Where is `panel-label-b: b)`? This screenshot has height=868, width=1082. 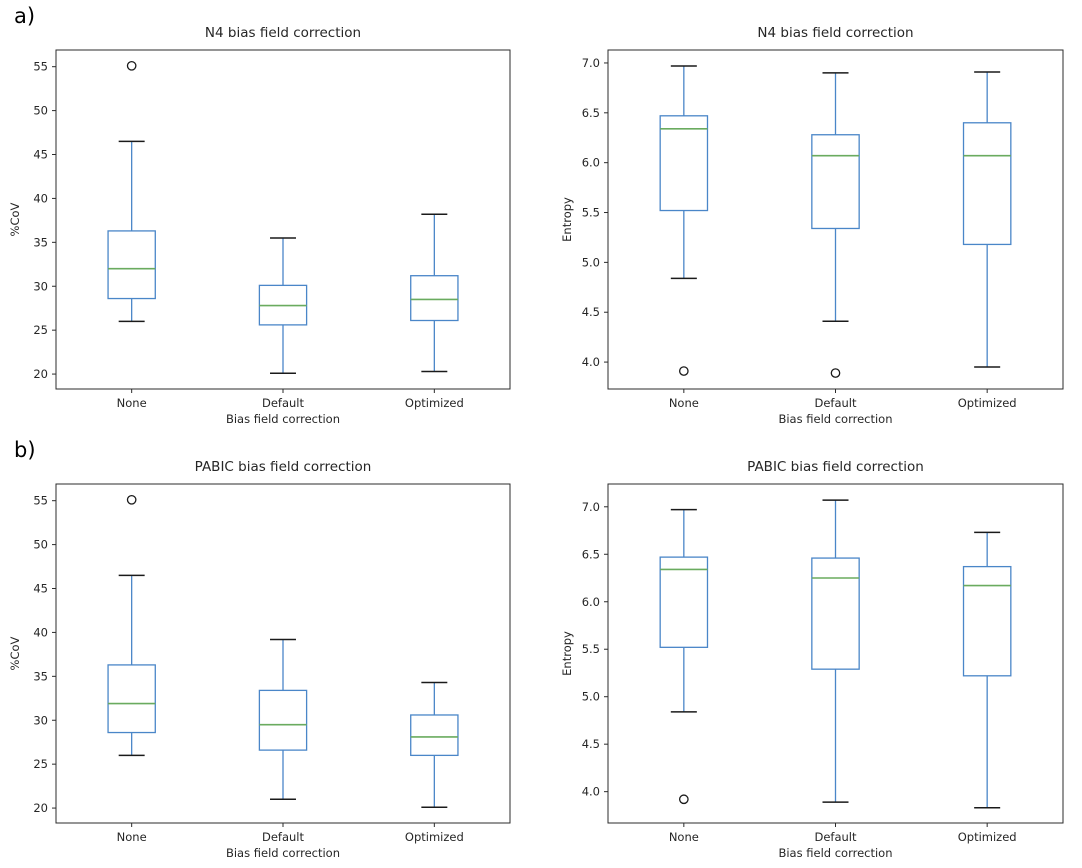
panel-label-b: b) is located at coordinates (25, 450).